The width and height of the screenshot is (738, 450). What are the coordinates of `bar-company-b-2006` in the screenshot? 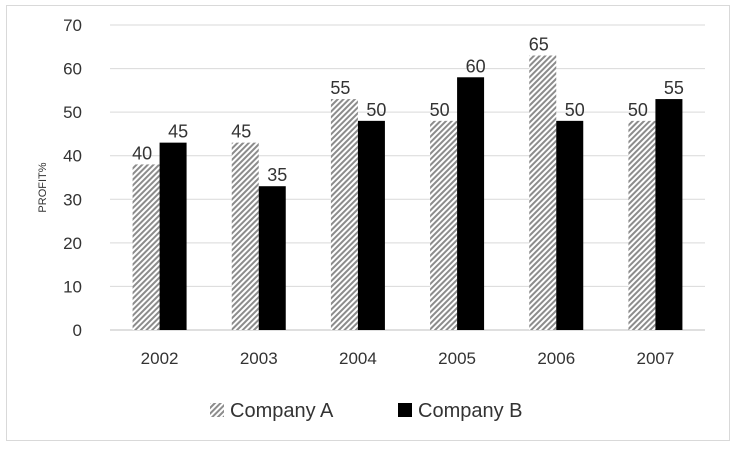 It's located at (570, 225).